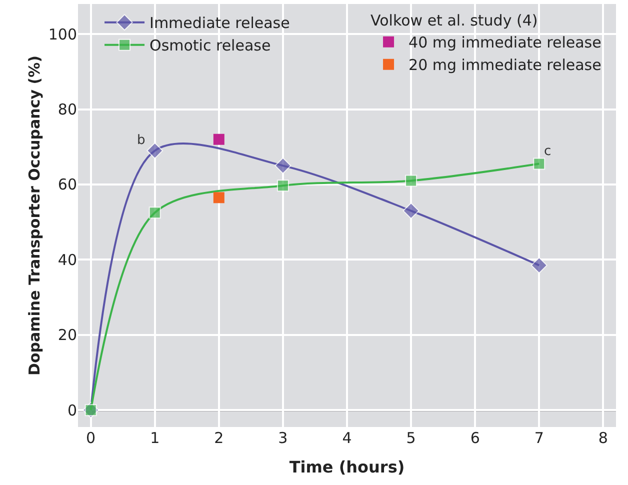 The height and width of the screenshot is (485, 628). Describe the element at coordinates (220, 23) in the screenshot. I see `legend-label: Immediate release` at that location.